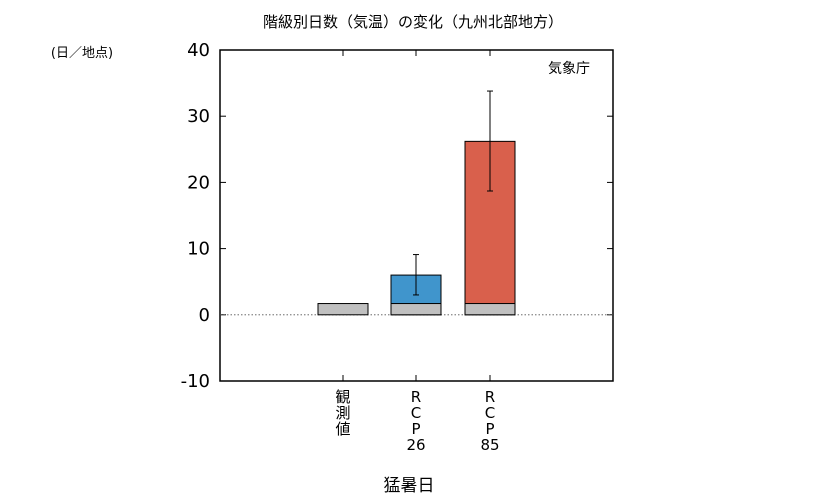  Describe the element at coordinates (198, 182) in the screenshot. I see `y-tick-label: 20` at that location.